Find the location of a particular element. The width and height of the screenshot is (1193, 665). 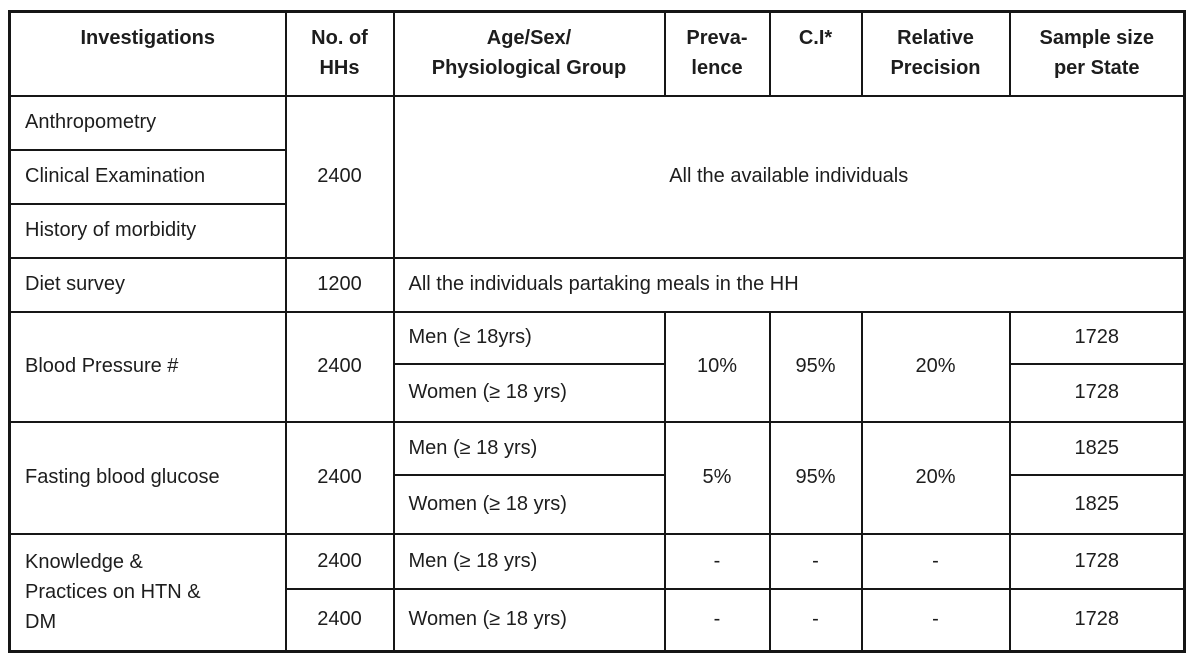

cell-sample-blood-pressure-women: 1728 is located at coordinates (1097, 392).